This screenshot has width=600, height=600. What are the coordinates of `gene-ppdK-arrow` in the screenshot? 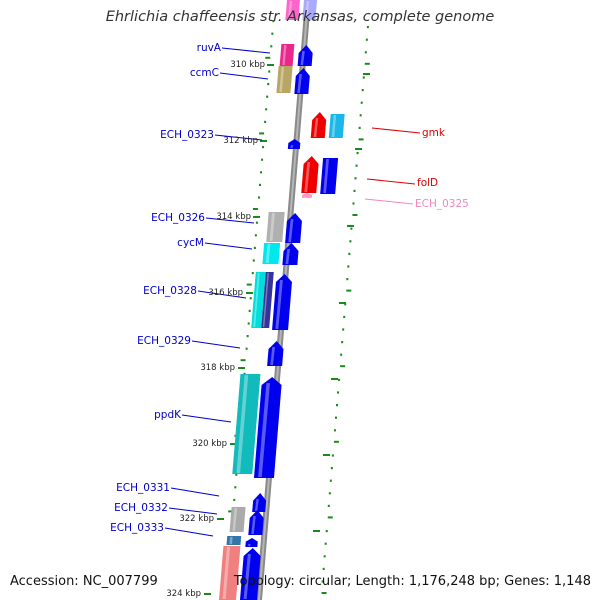 It's located at (267, 427).